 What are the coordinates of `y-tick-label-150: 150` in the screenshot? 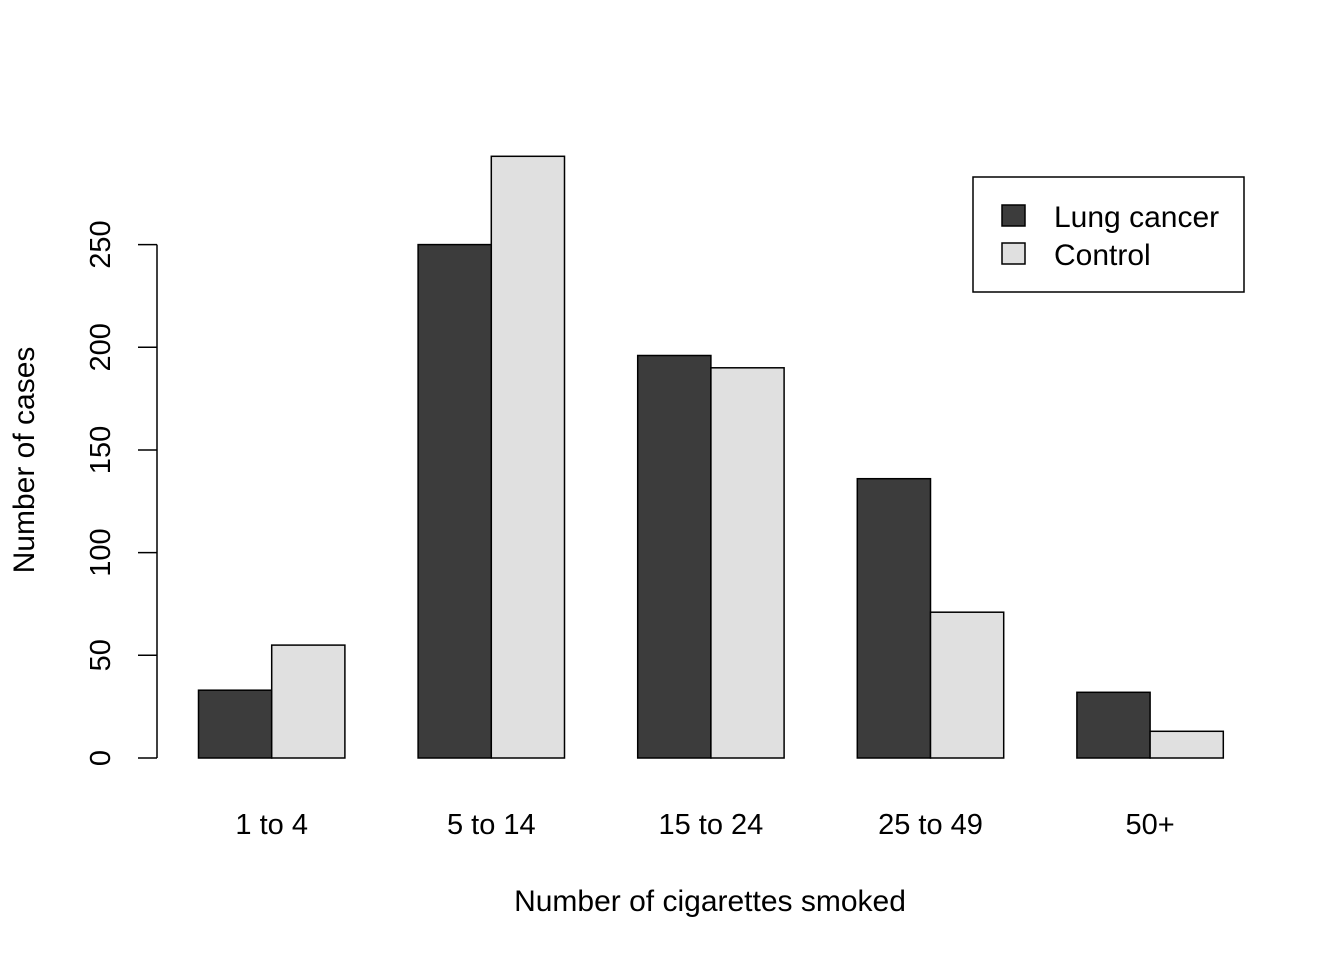 It's located at (101, 450).